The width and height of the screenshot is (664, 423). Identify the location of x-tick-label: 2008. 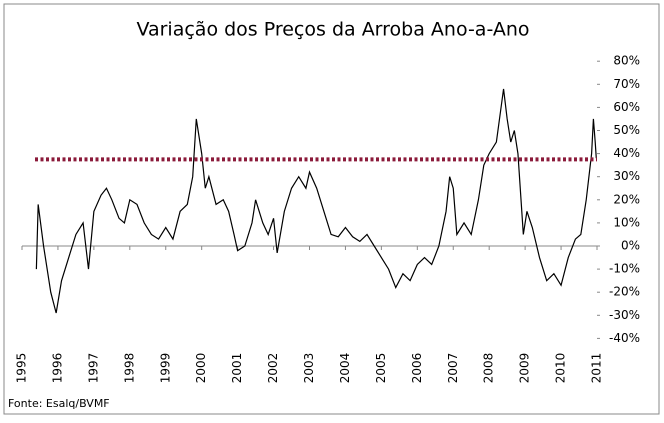
(489, 368).